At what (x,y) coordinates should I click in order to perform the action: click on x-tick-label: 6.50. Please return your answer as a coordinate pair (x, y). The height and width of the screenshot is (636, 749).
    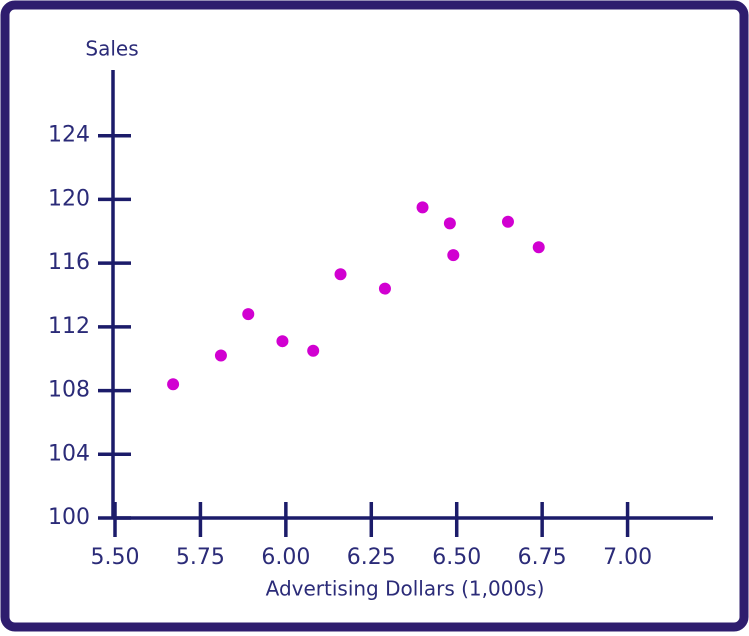
    Looking at the image, I should click on (456, 557).